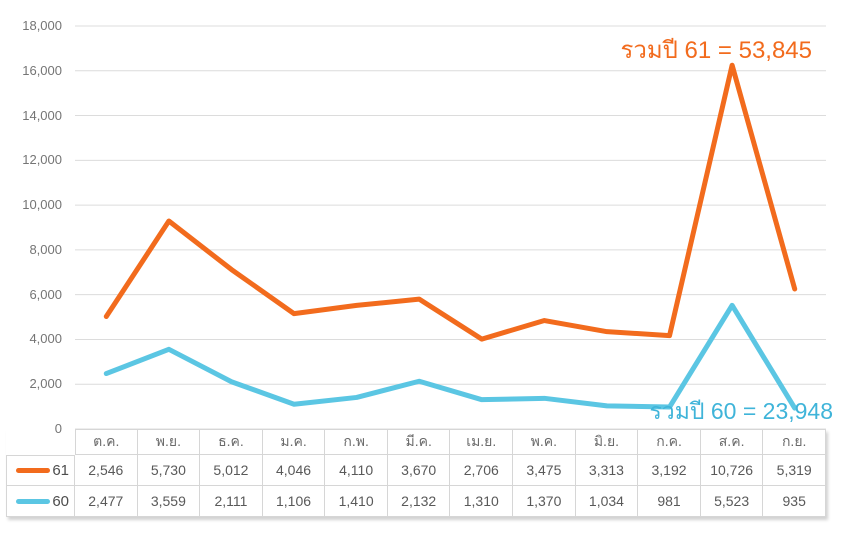 Image resolution: width=845 pixels, height=536 pixels. I want to click on table-cell: 935, so click(794, 501).